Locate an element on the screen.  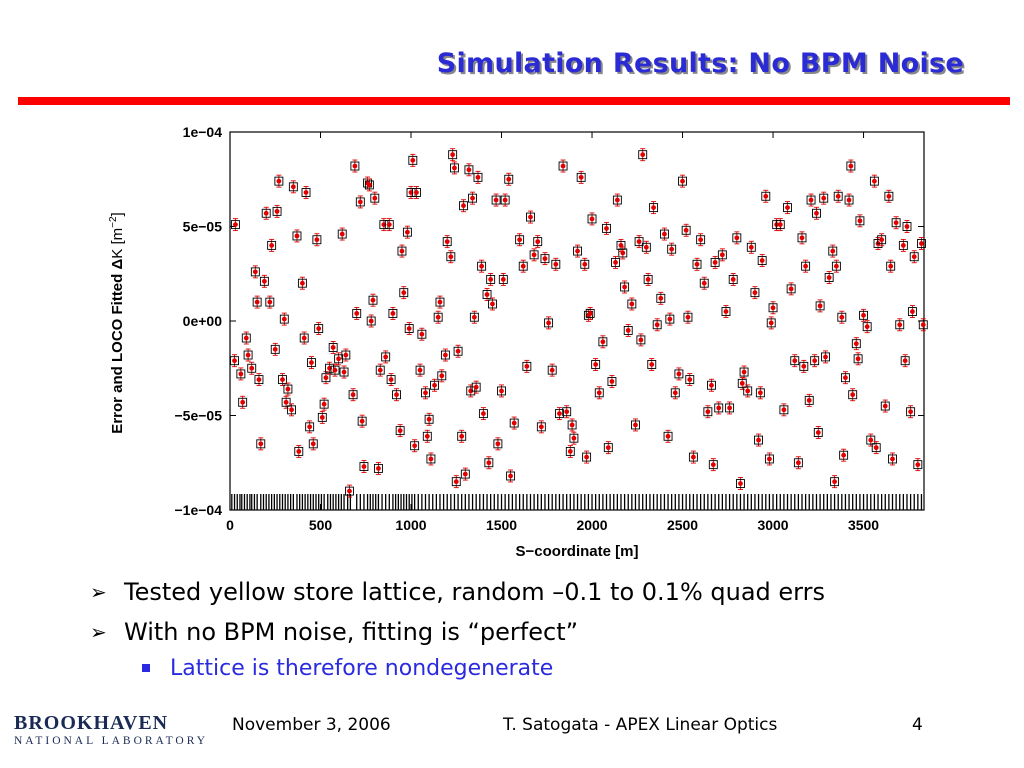
sub-bullet-text: Lattice is therefore nondegenerate is located at coordinates (362, 668).